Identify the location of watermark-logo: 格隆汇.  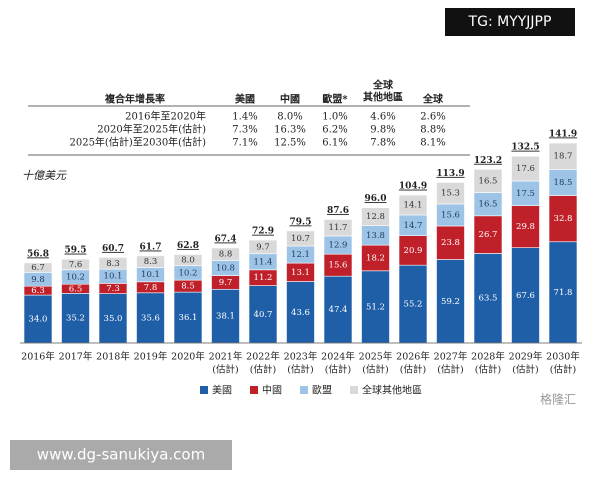
(558, 399).